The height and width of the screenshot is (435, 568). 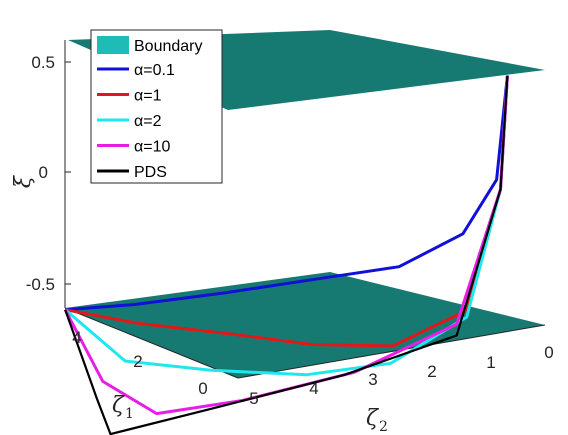 I want to click on svg-text: 1, so click(x=129, y=414).